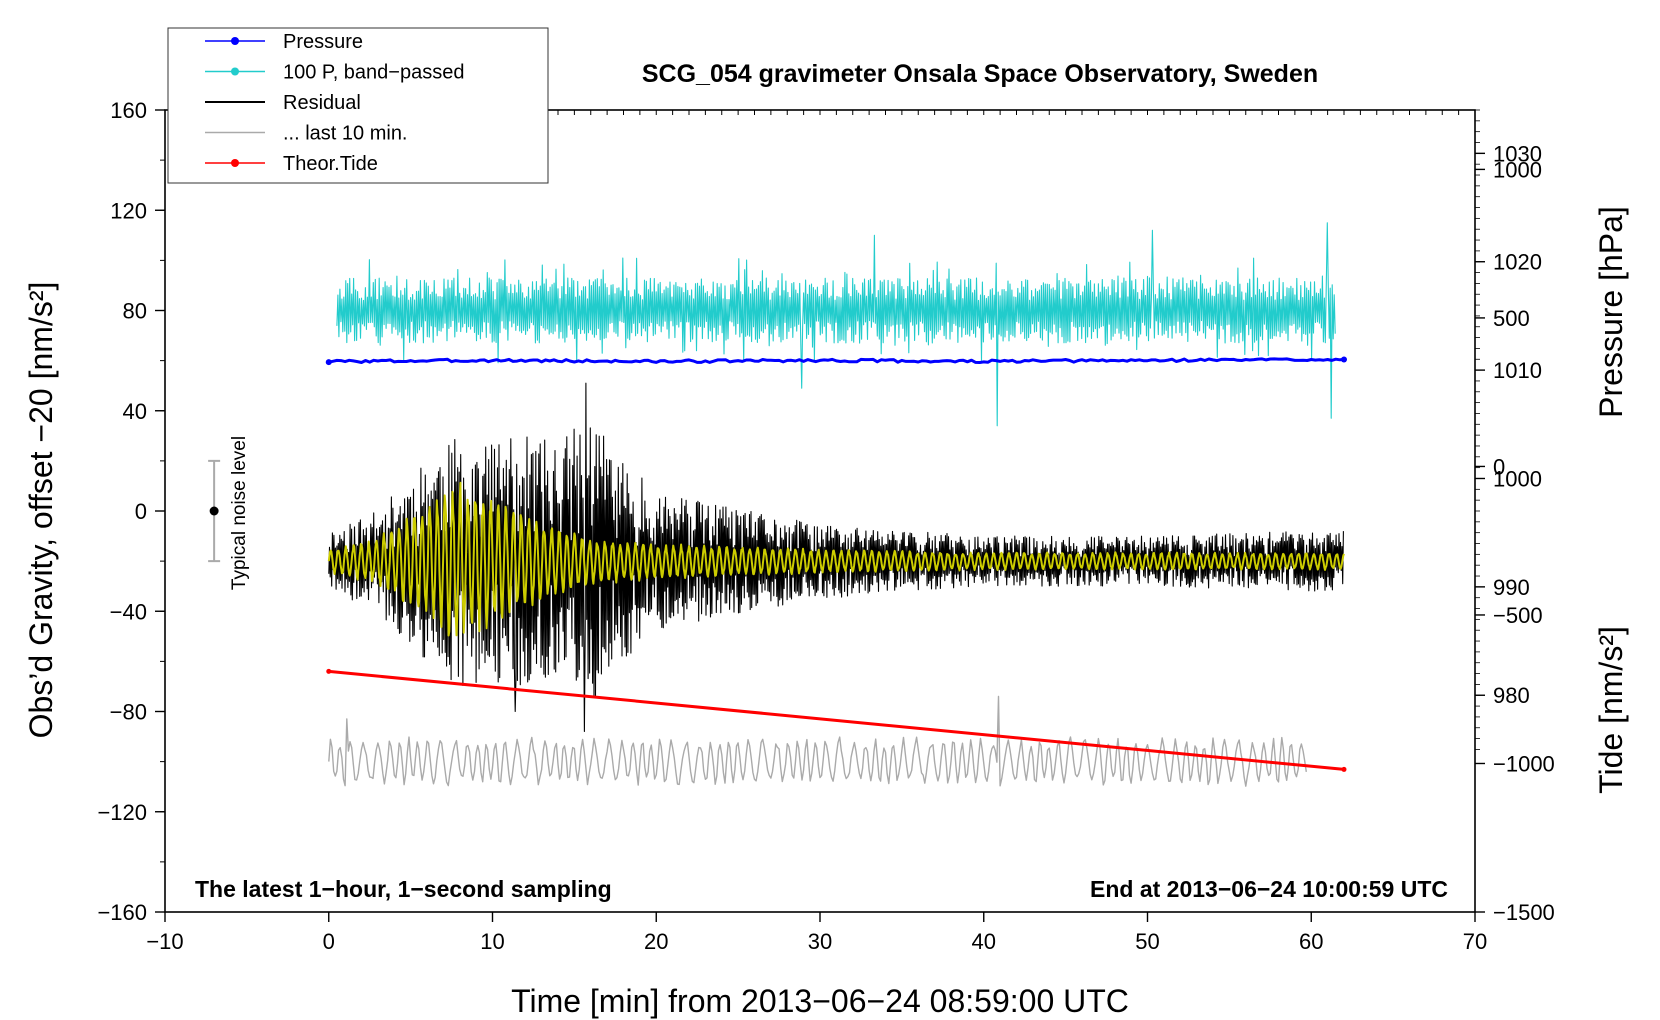  Describe the element at coordinates (345, 134) in the screenshot. I see `legend-label: ... last 10 min.` at that location.